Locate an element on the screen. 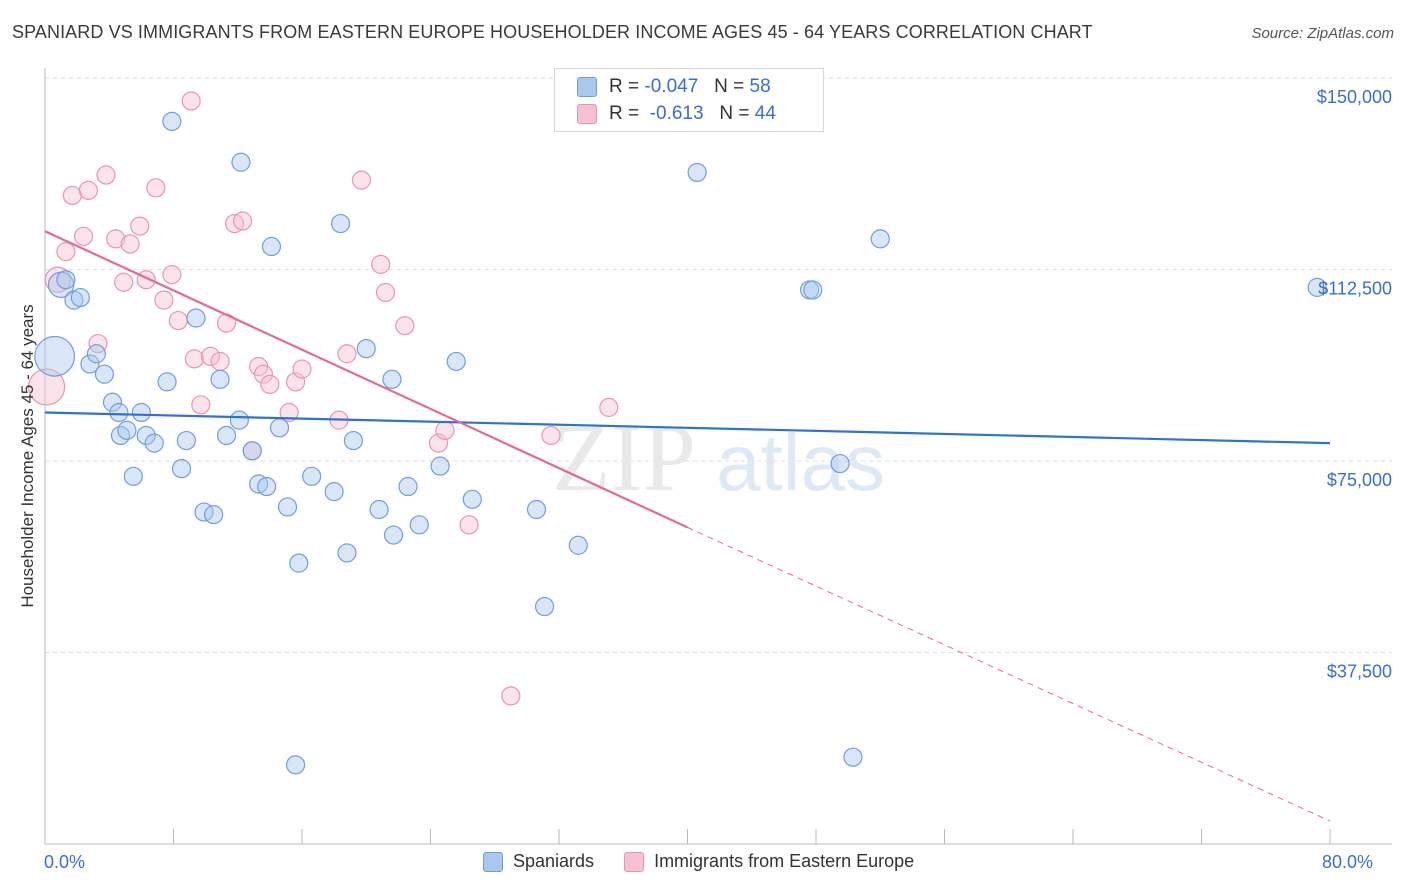 This screenshot has width=1406, height=892. spaniards-trend-line is located at coordinates (687, 428).